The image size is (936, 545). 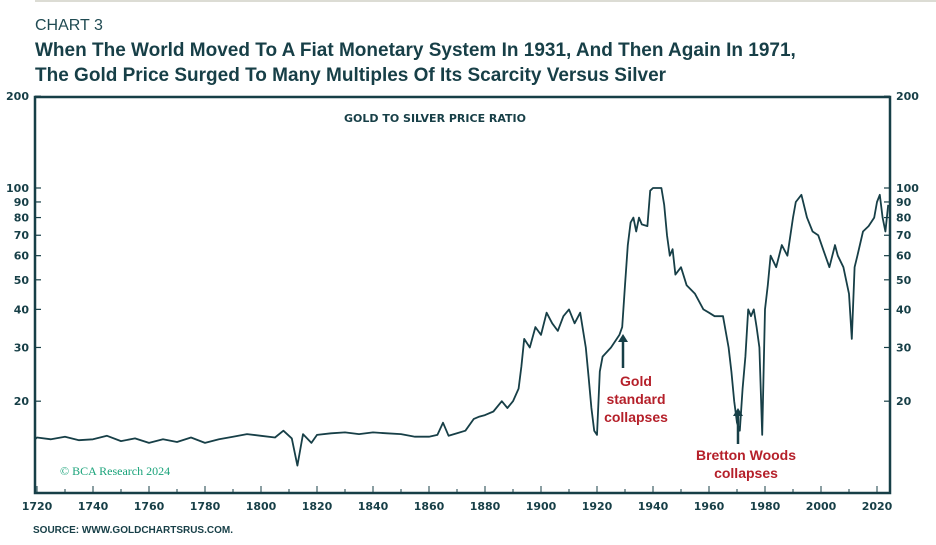 What do you see at coordinates (907, 96) in the screenshot?
I see `y-tick-label-right: 200` at bounding box center [907, 96].